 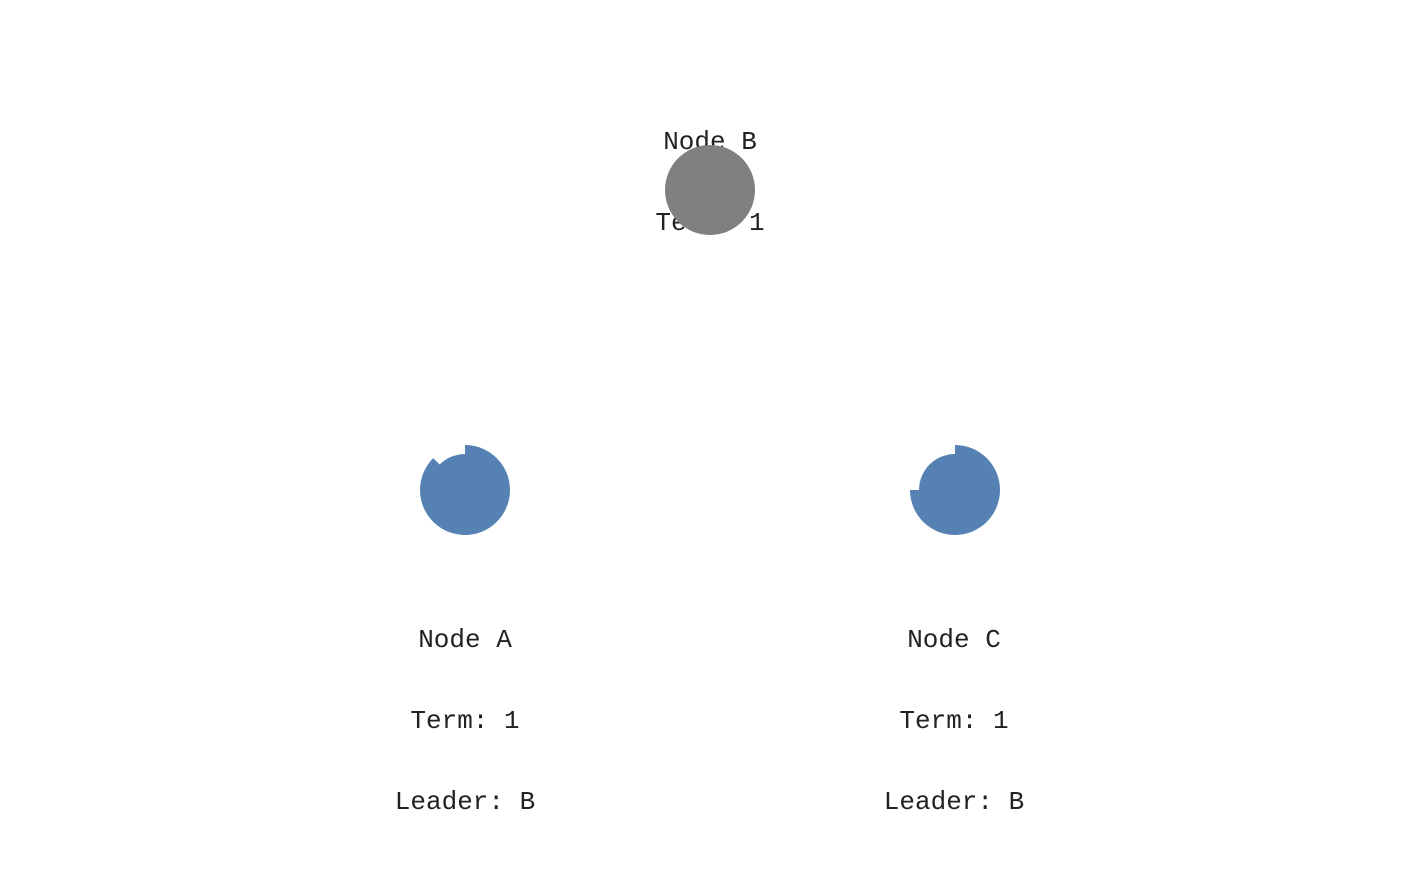 What do you see at coordinates (954, 802) in the screenshot?
I see `node-c-leader: Leader: B` at bounding box center [954, 802].